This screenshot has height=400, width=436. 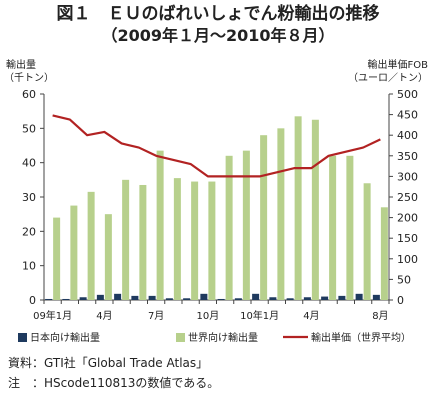 I want to click on right-tick-label: 150, so click(x=407, y=238).